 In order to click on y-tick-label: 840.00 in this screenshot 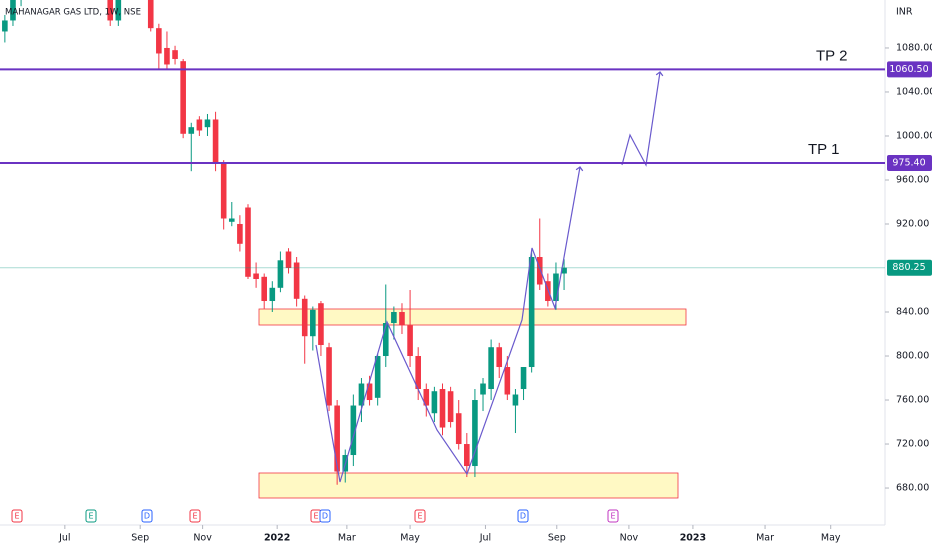, I will do `click(912, 312)`.